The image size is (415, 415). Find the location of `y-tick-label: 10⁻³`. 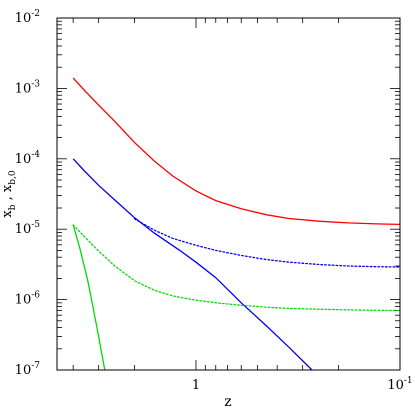

y-tick-label: 10⁻³ is located at coordinates (28, 87).